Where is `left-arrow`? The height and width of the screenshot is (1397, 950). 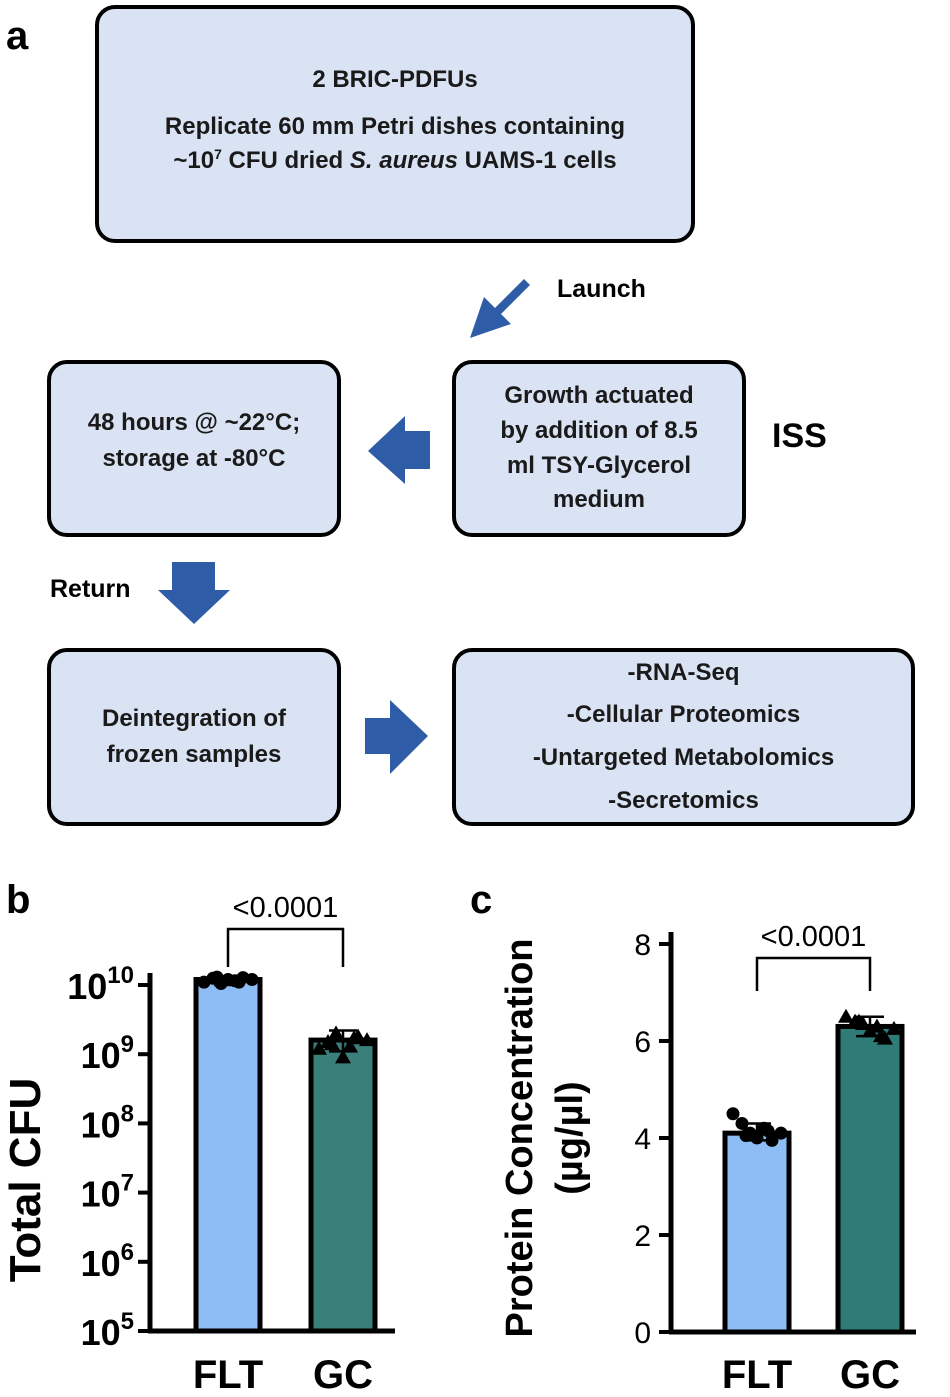 left-arrow is located at coordinates (399, 450).